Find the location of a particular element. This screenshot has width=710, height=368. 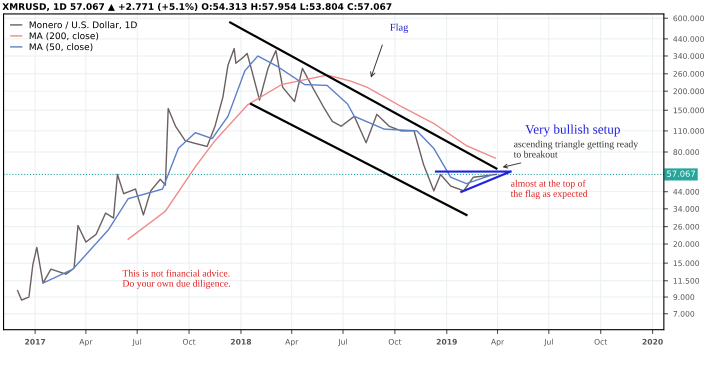

annotation: ascending triangle getting ready to breakout is located at coordinates (576, 149).